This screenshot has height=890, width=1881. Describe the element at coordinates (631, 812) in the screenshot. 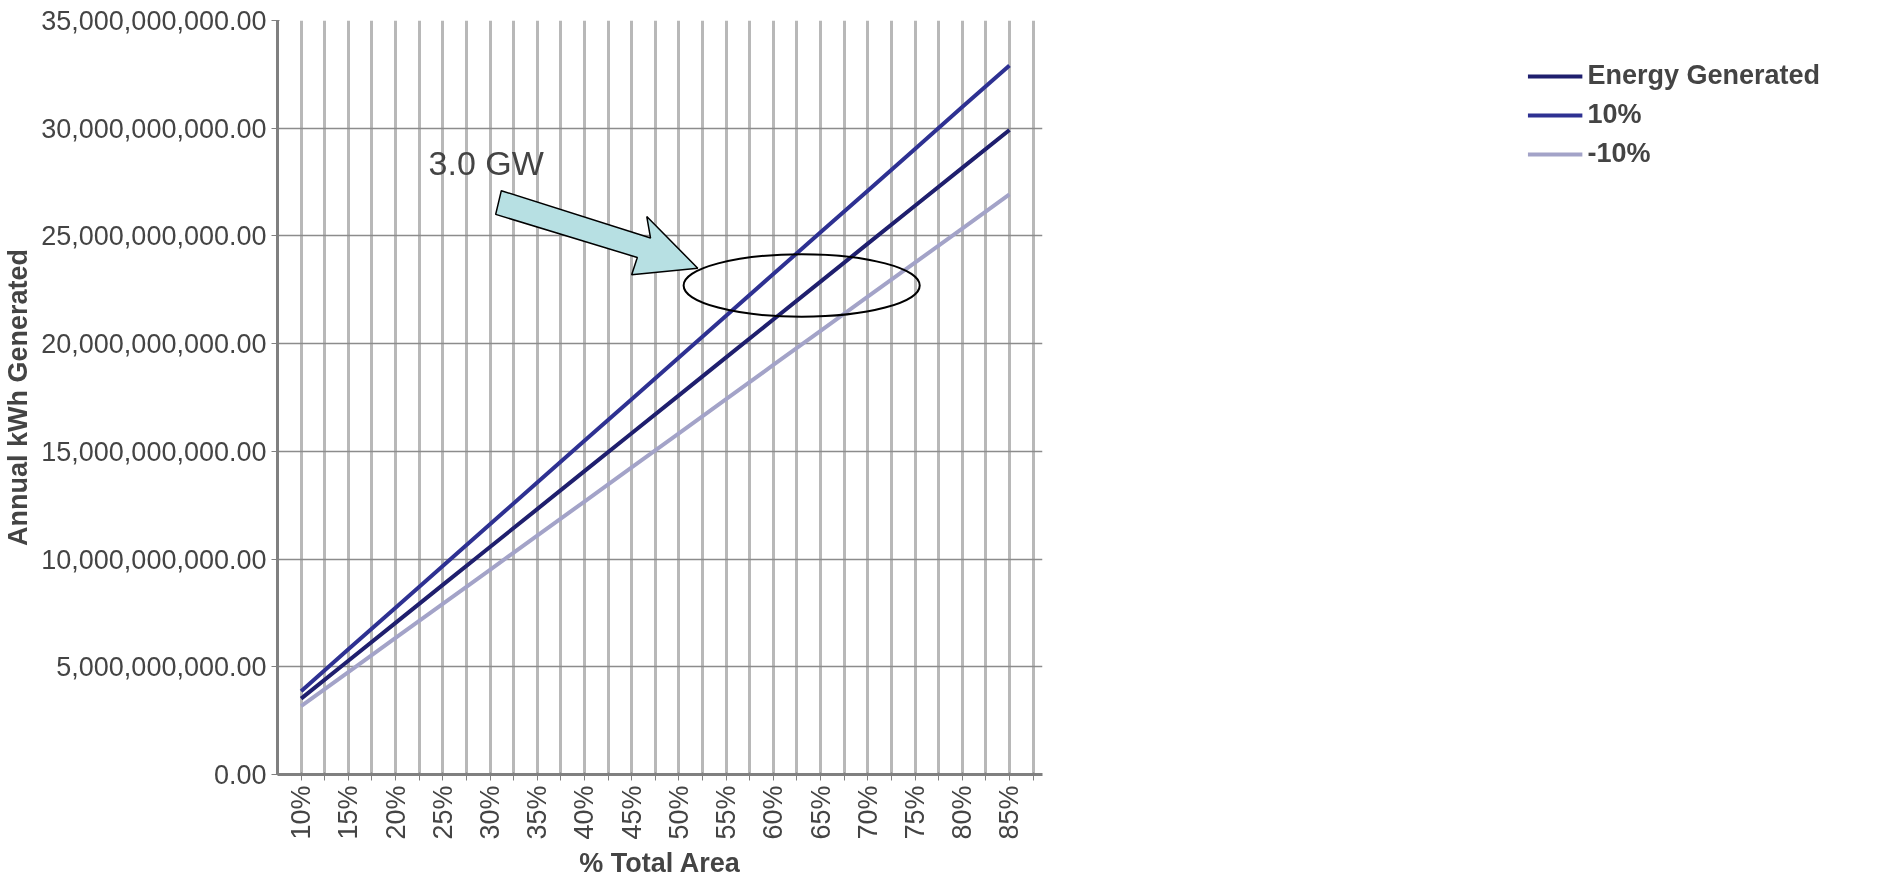

I see `x-tick-label: 45%` at that location.